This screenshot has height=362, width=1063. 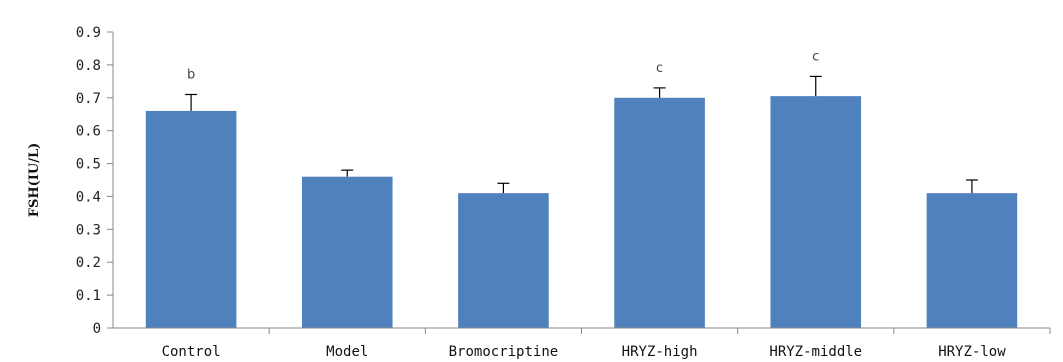 I want to click on x-tick-label: HRYZ-middle, so click(x=815, y=352).